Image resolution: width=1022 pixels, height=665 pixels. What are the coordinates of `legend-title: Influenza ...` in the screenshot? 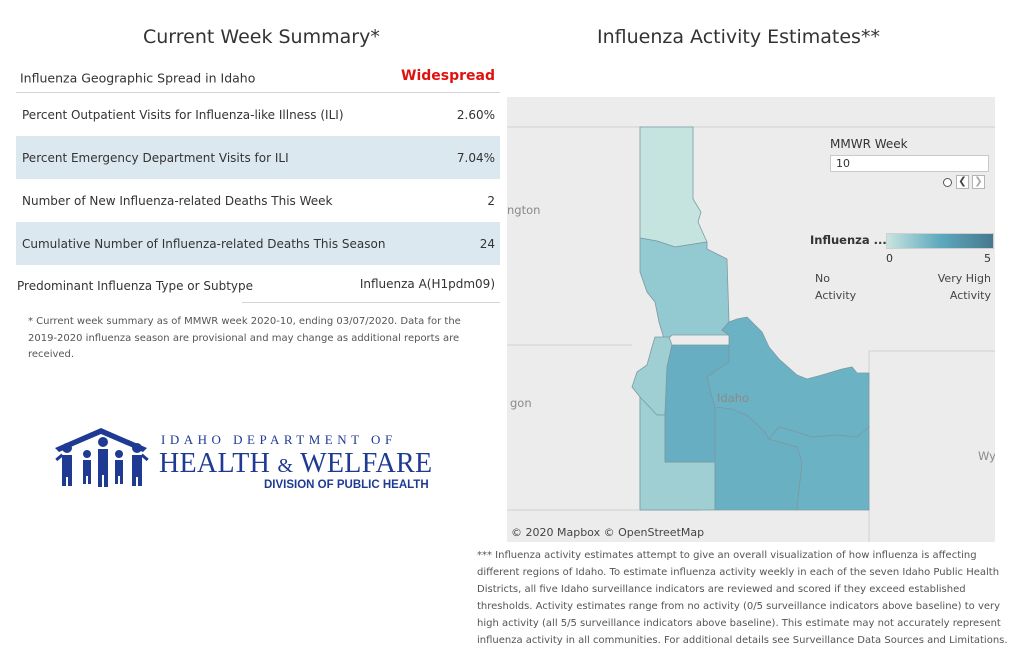 It's located at (848, 240).